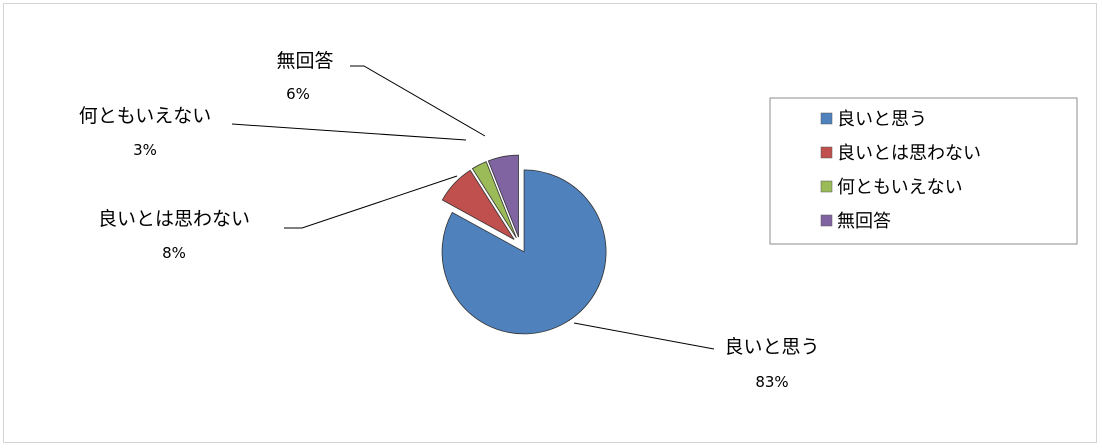  I want to click on legend-label-3: 無回答, so click(864, 221).